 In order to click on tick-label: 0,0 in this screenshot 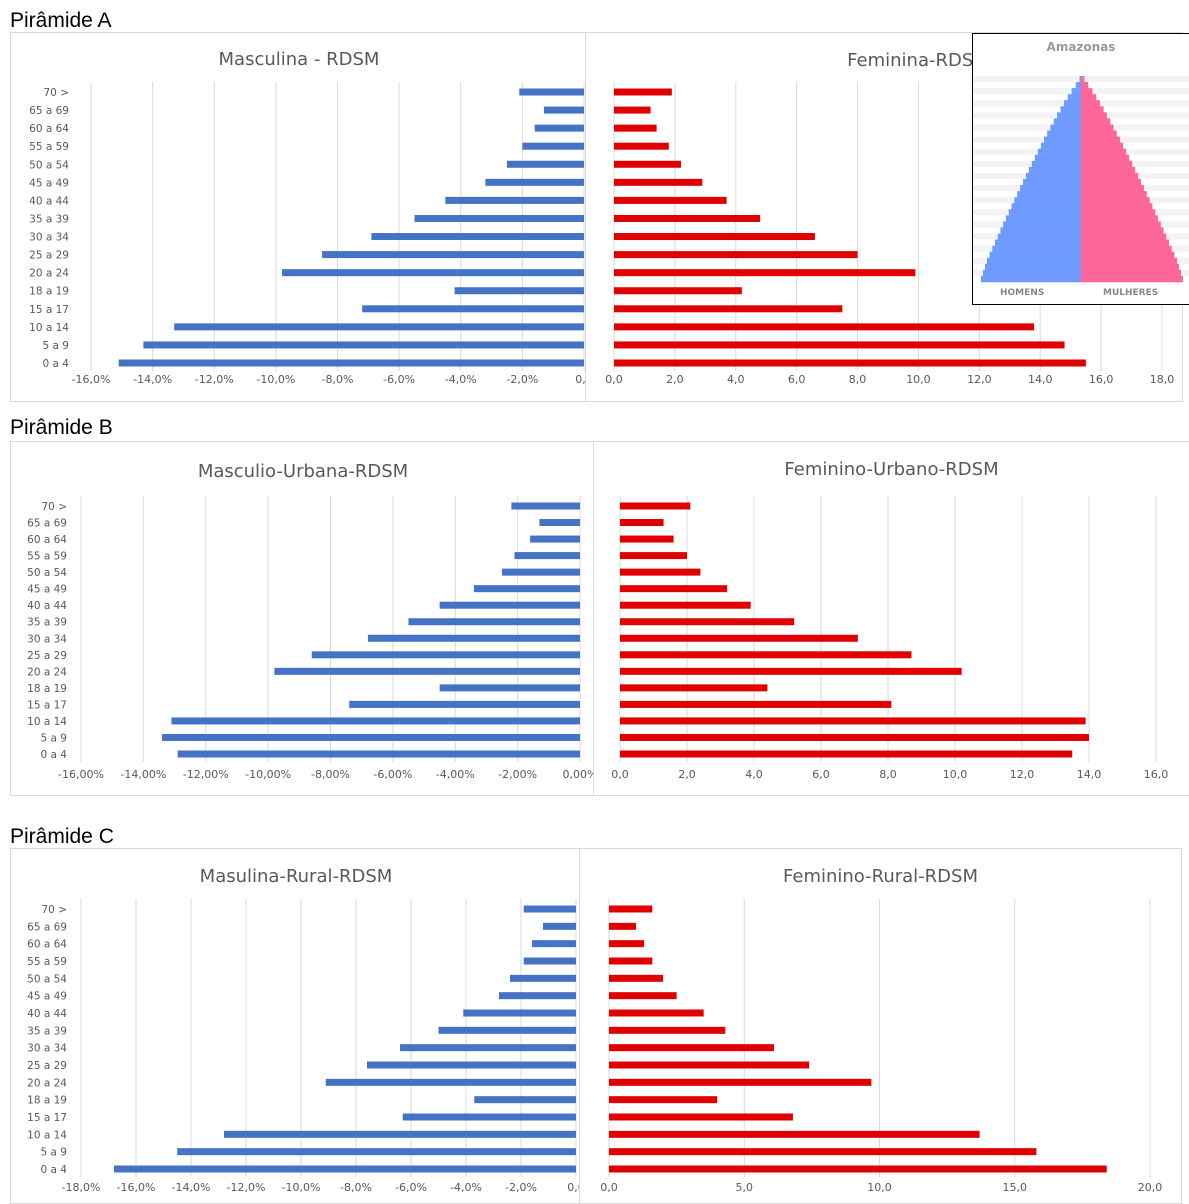, I will do `click(614, 379)`.